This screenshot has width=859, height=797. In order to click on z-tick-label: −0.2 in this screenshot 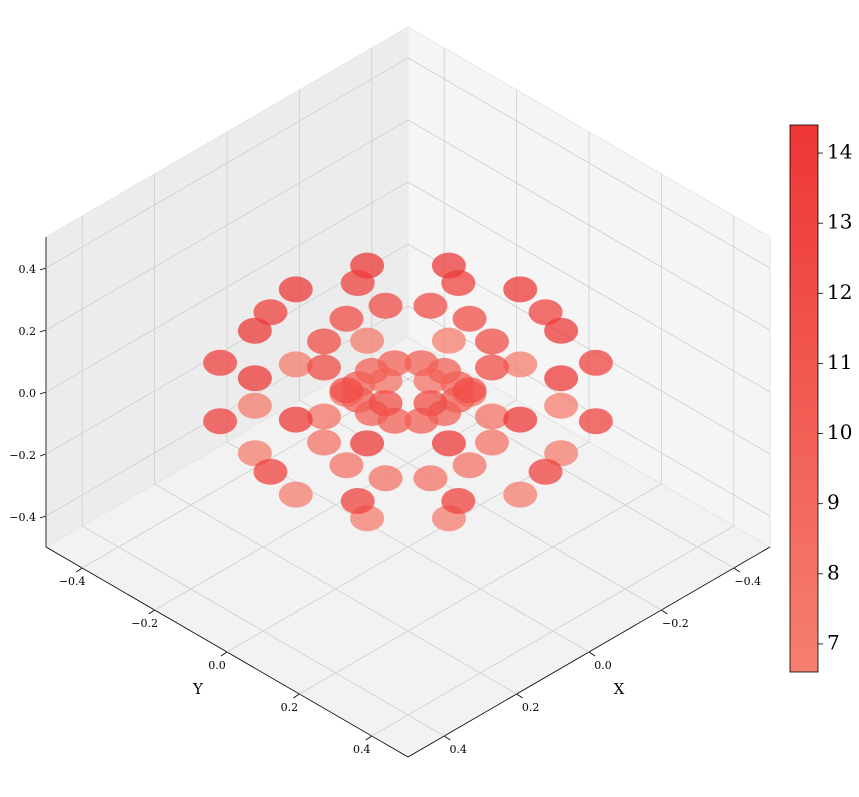, I will do `click(22, 455)`.